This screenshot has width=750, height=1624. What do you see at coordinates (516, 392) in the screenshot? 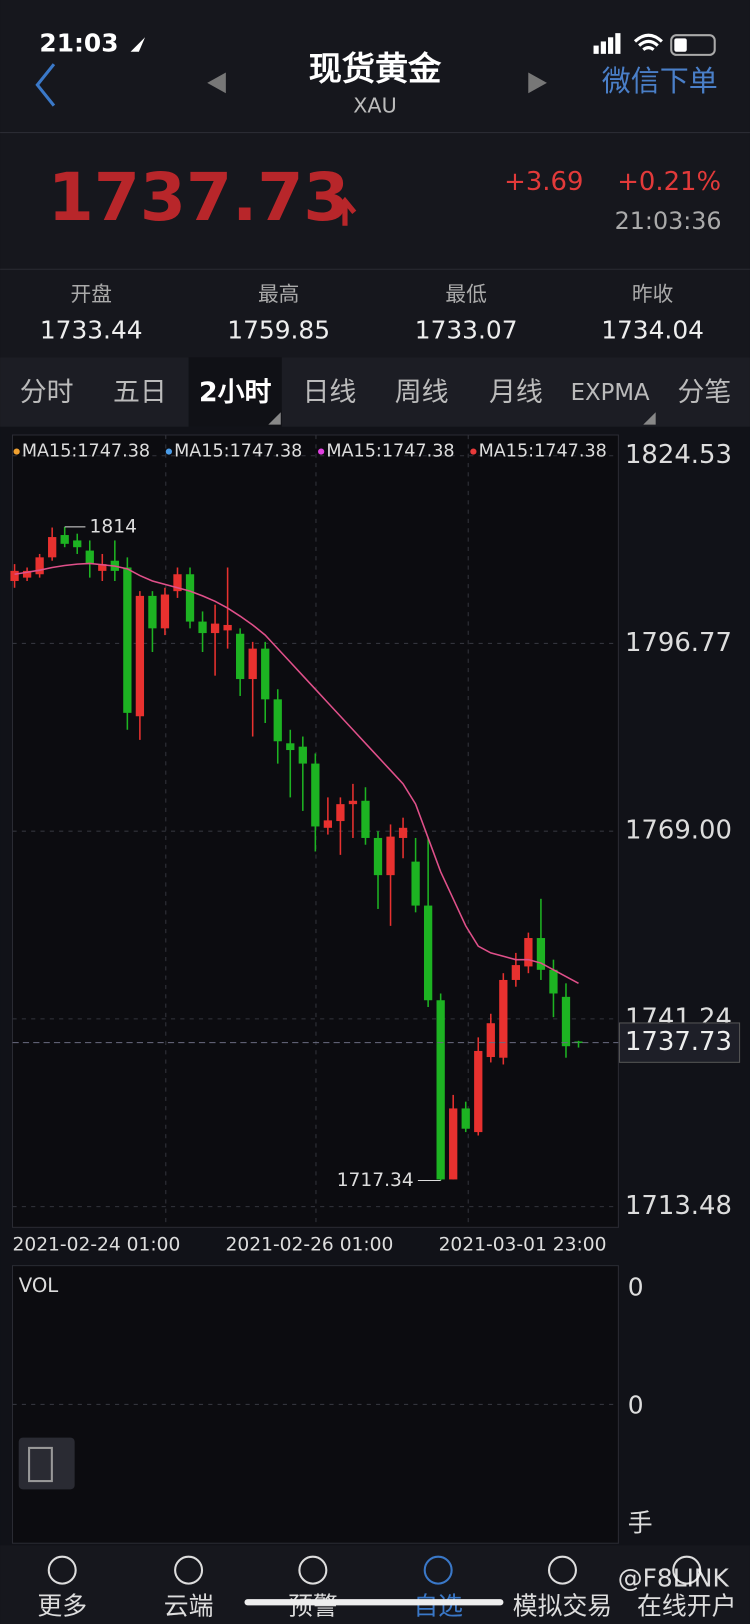
I see `tab: 月线` at bounding box center [516, 392].